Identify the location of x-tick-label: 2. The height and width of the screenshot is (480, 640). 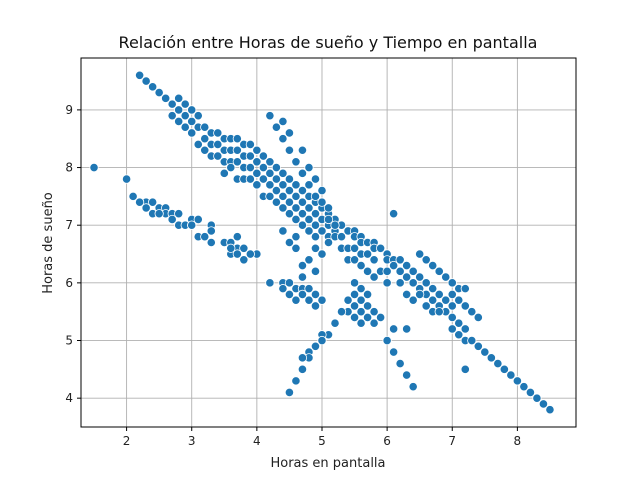
(127, 441).